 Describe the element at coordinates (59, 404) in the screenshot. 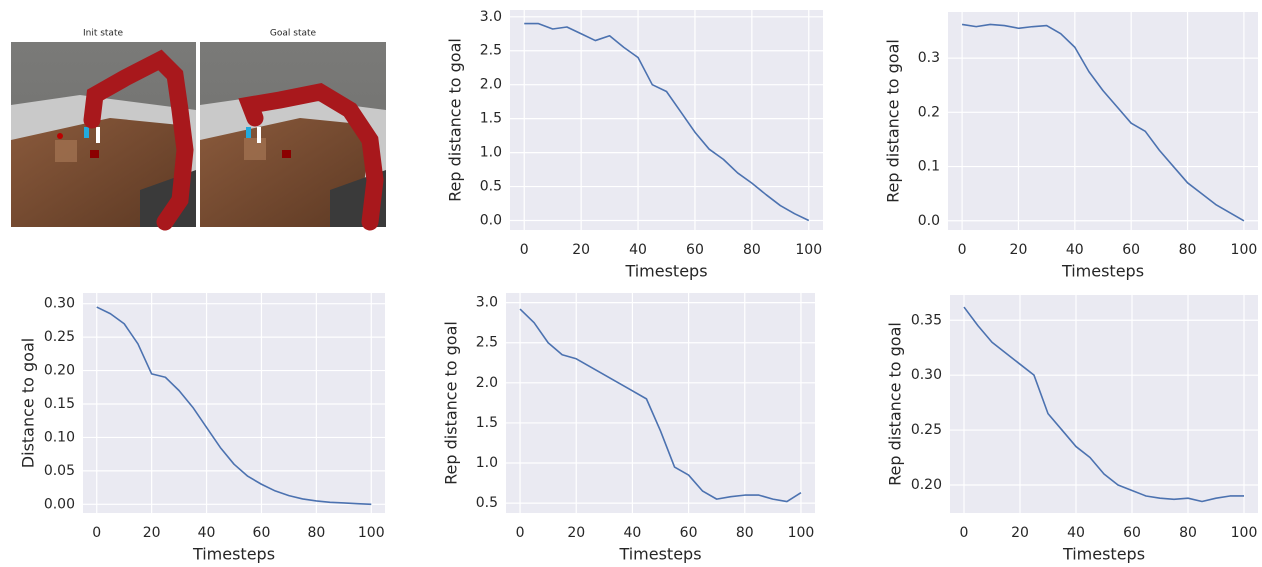

I see `y-tick-label: 0.15` at that location.